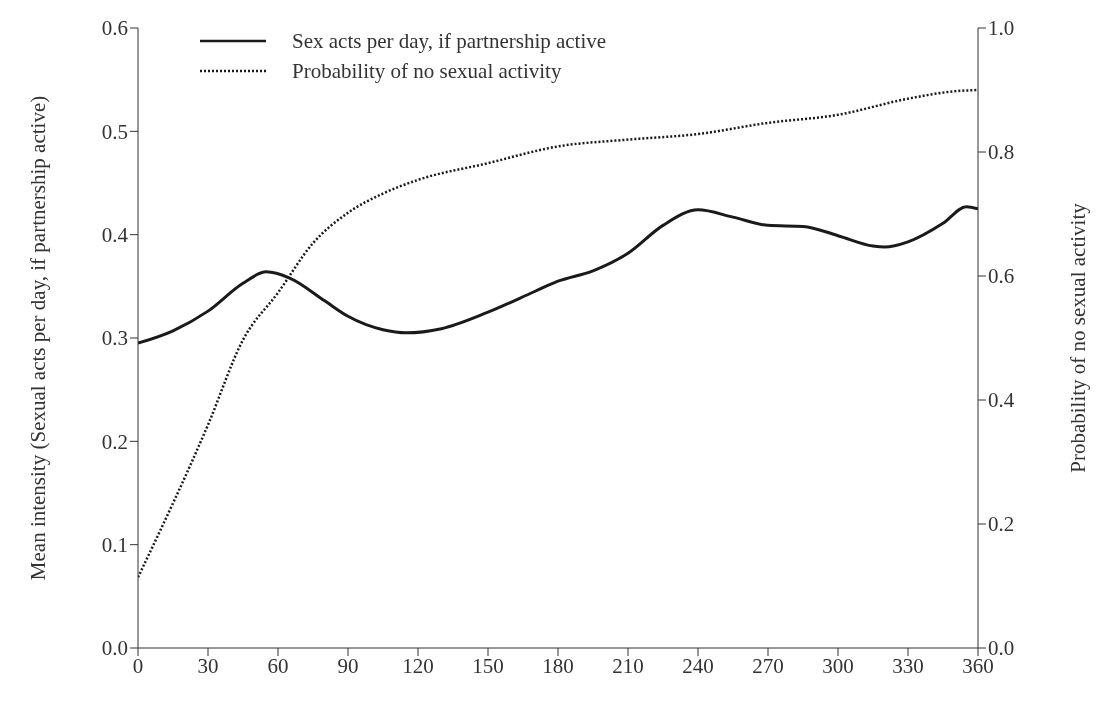  I want to click on y-tick-label: 0.2, so click(114, 441).